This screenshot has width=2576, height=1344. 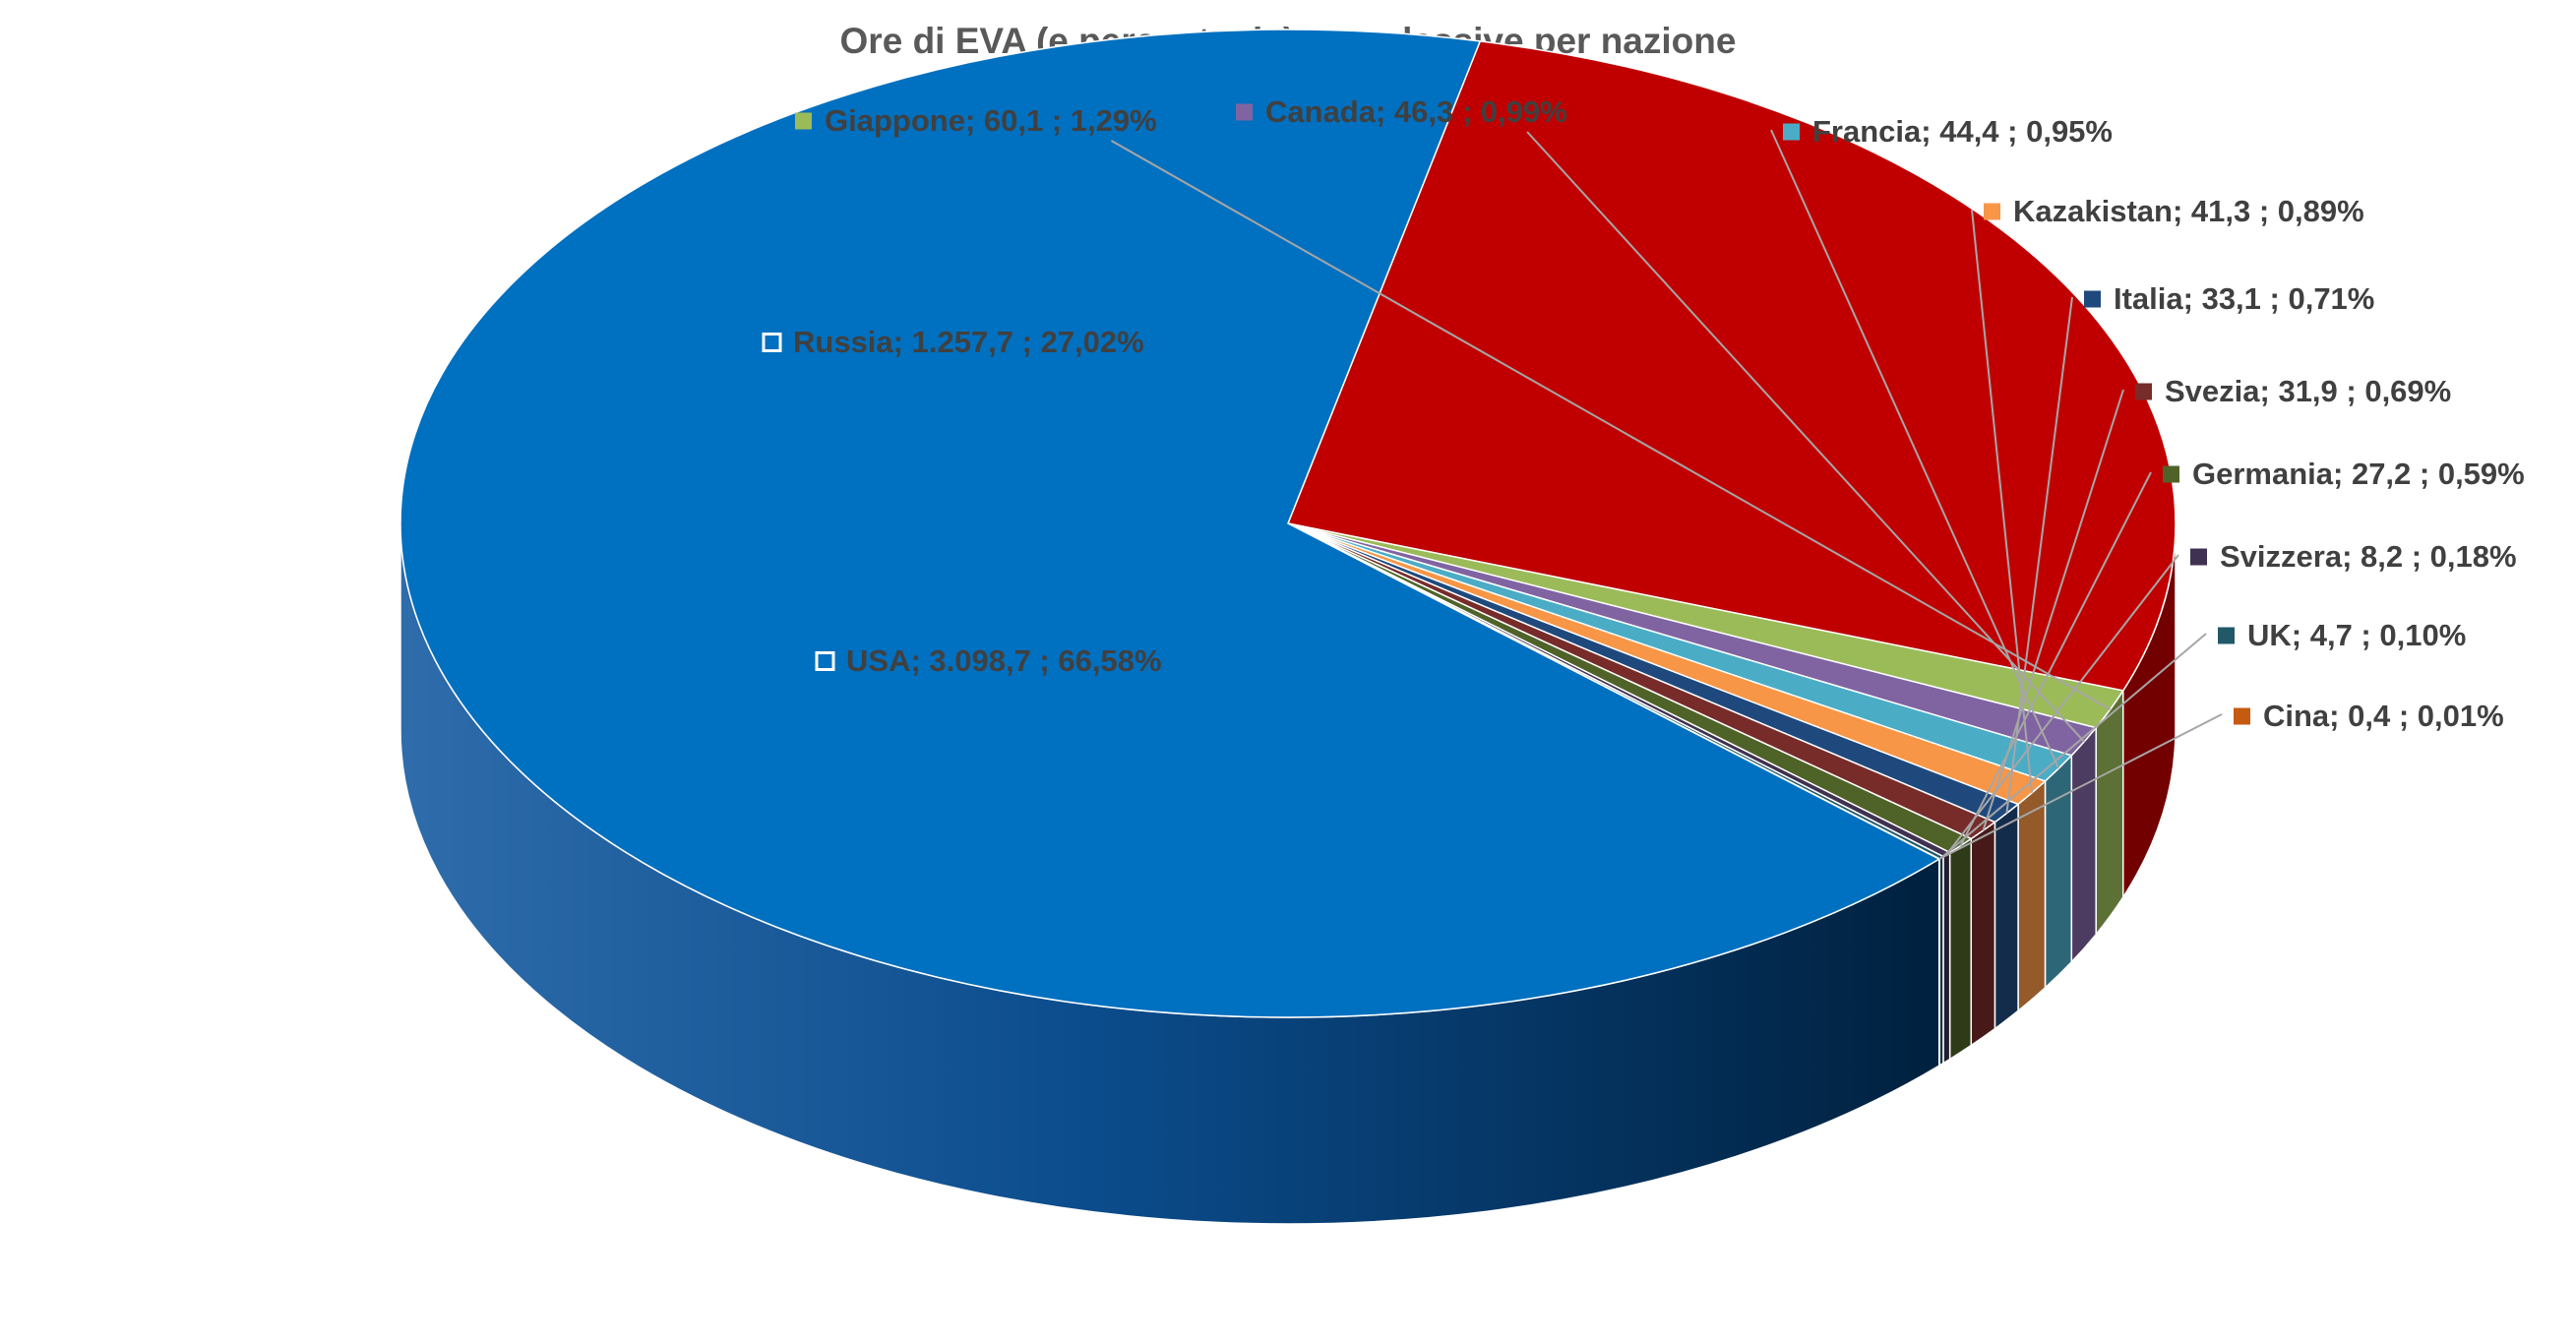 I want to click on legend-key-giappone, so click(x=803, y=121).